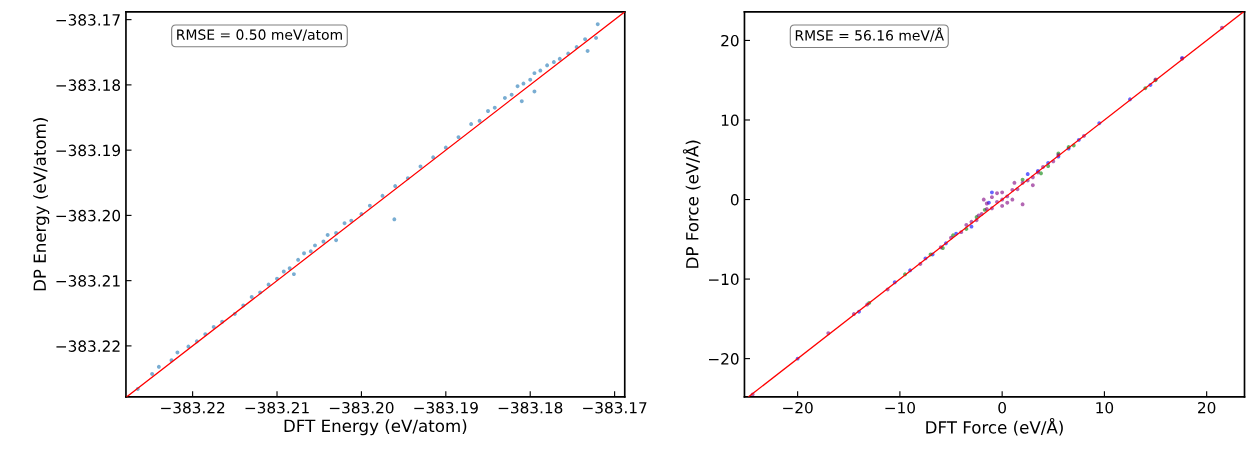  What do you see at coordinates (446, 407) in the screenshot?
I see `x-tick-label: −383.19` at bounding box center [446, 407].